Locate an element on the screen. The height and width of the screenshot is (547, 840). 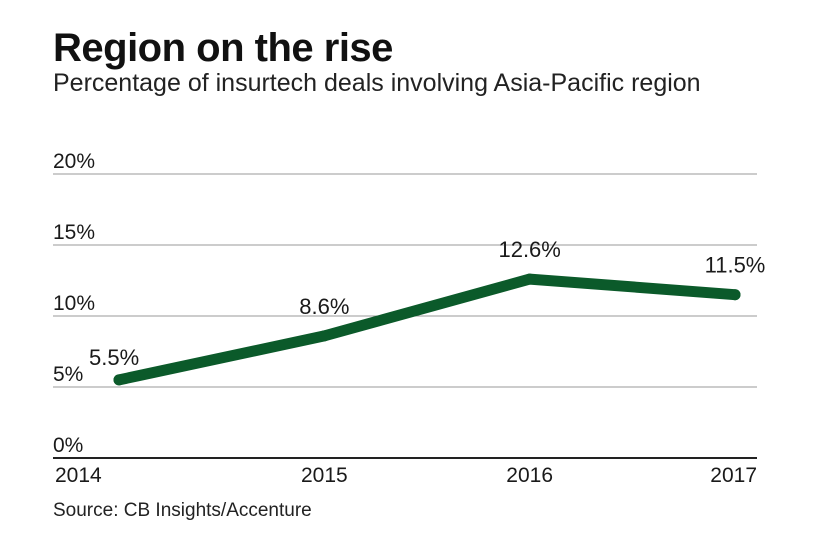
y-tick-label: 20% is located at coordinates (74, 161).